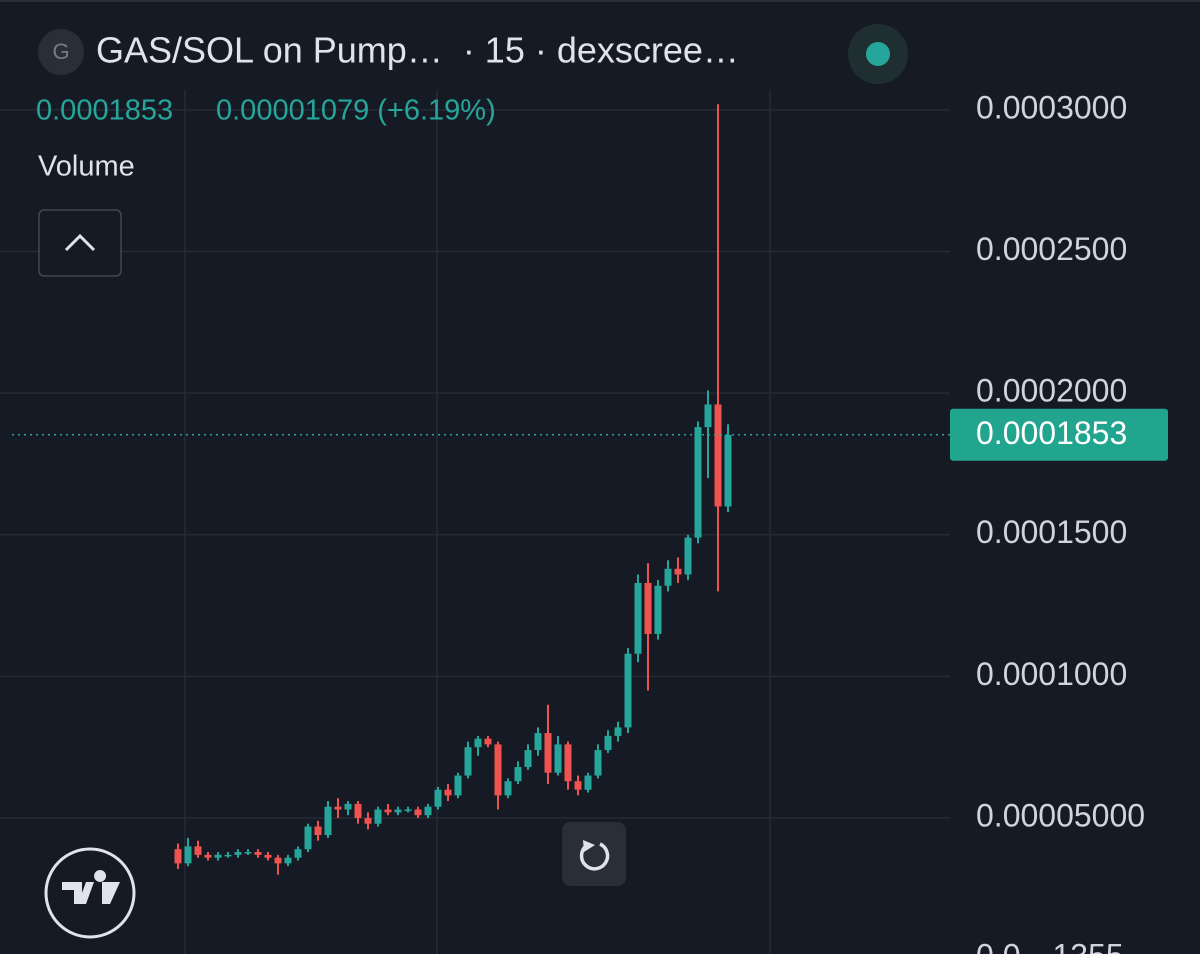  I want to click on y-tick-label: 0.0002000, so click(1051, 391).